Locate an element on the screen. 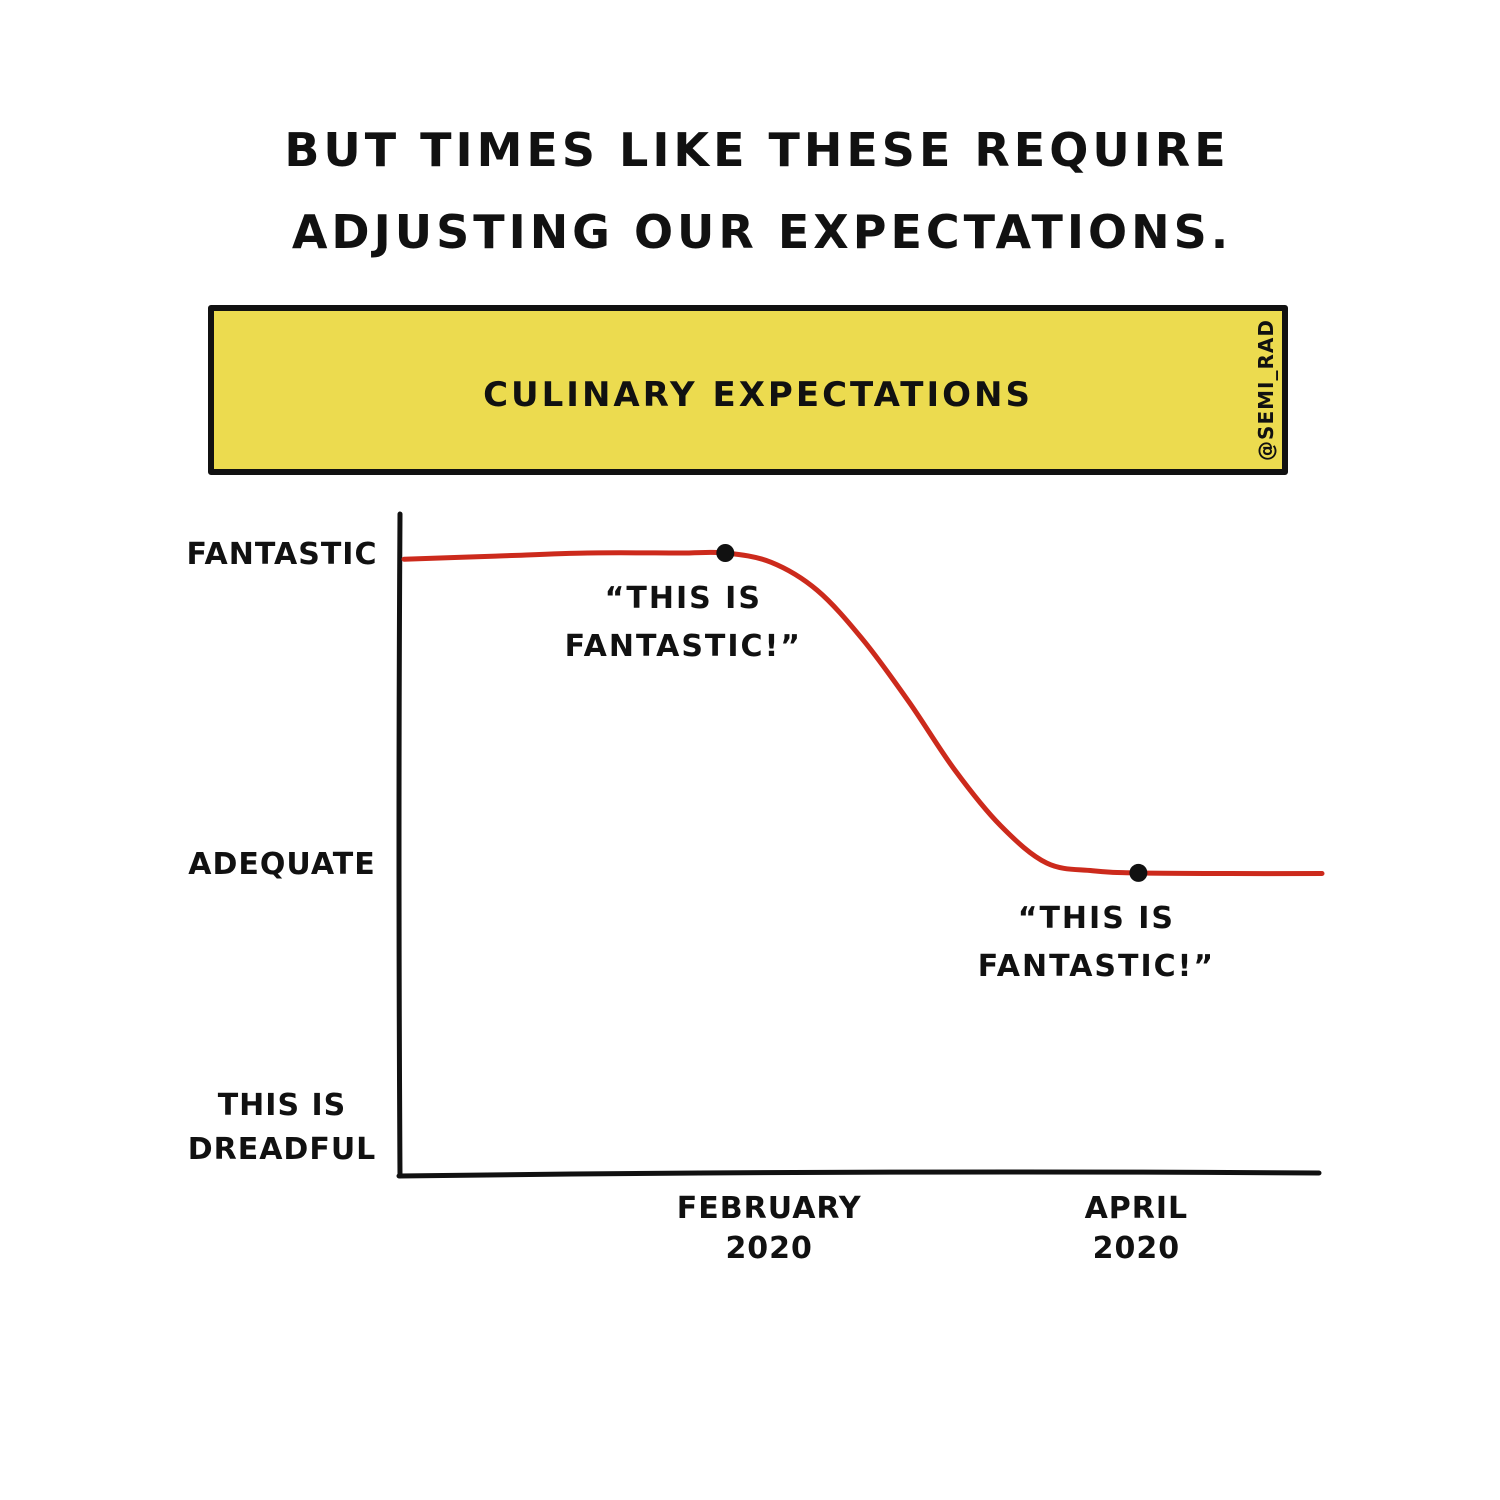 The image size is (1500, 1500). x-tick-label: FEBRUARY 2020 is located at coordinates (769, 1228).